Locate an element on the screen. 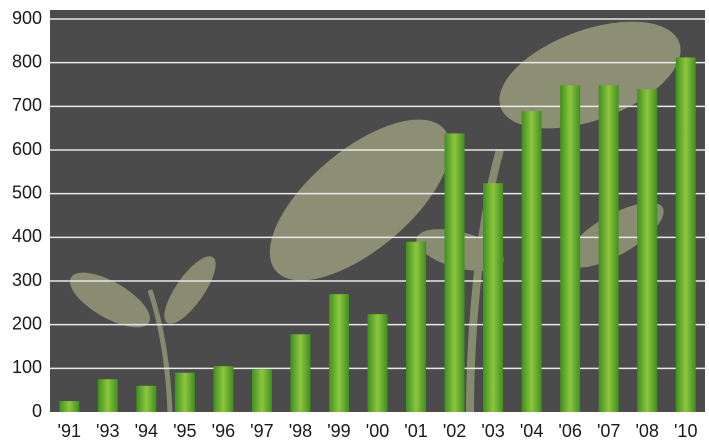 The height and width of the screenshot is (445, 709). y-tick-label: 500 is located at coordinates (27, 192).